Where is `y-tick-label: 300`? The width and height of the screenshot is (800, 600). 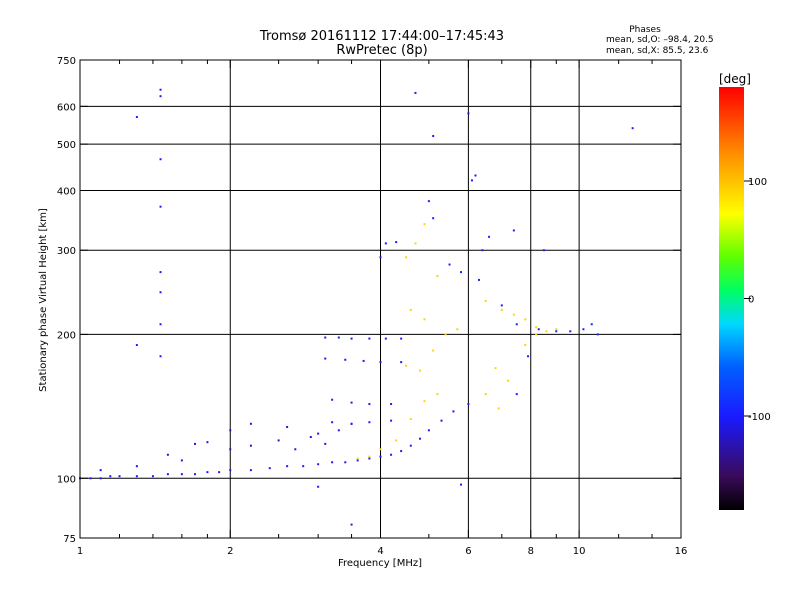
y-tick-label: 300 is located at coordinates (66, 251).